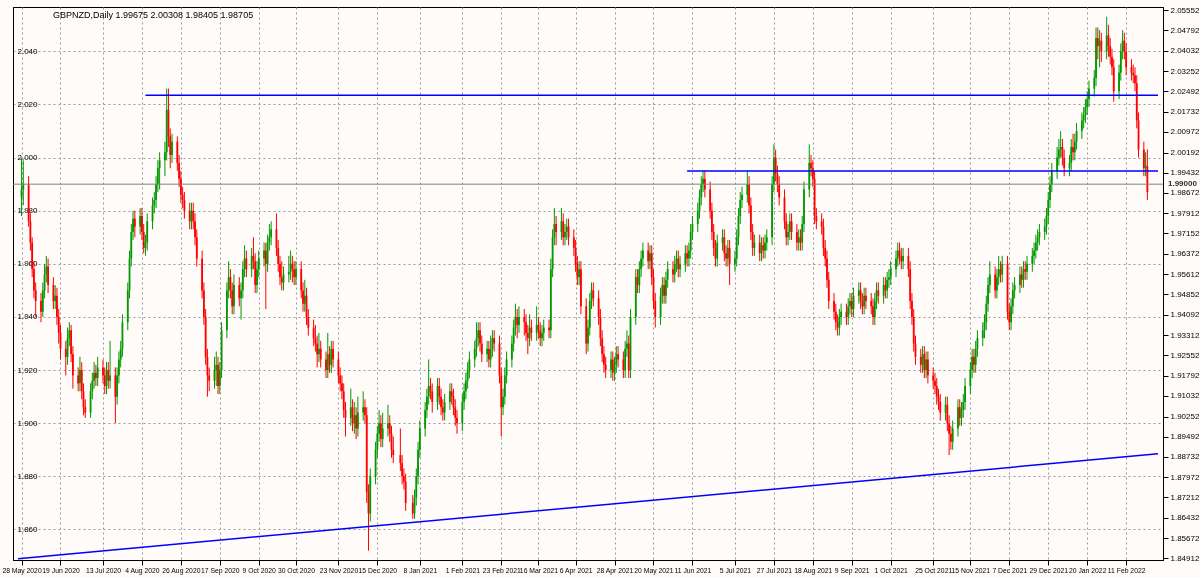 The image size is (1200, 578). I want to click on ref-line-label: 1.99000, so click(1183, 184).